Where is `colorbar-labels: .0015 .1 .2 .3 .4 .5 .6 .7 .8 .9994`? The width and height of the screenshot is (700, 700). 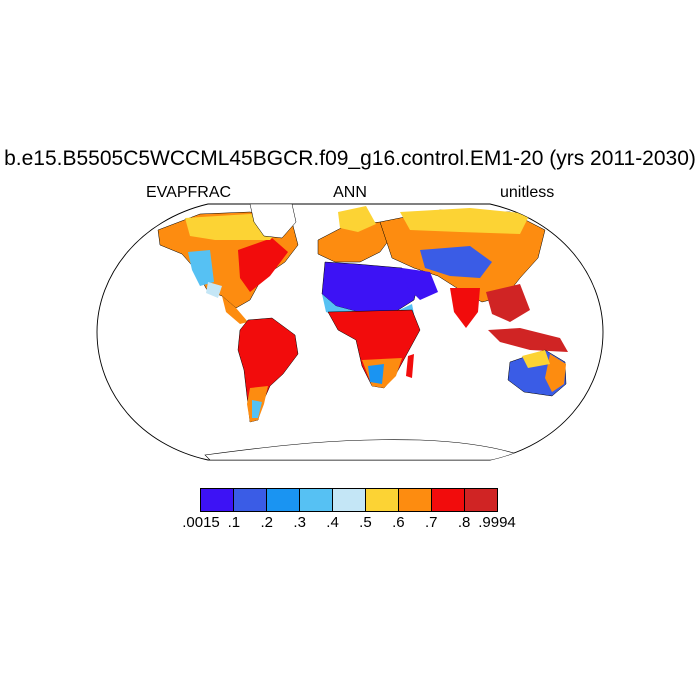 colorbar-labels: .0015 .1 .2 .3 .4 .5 .6 .7 .8 .9994 is located at coordinates (350, 524).